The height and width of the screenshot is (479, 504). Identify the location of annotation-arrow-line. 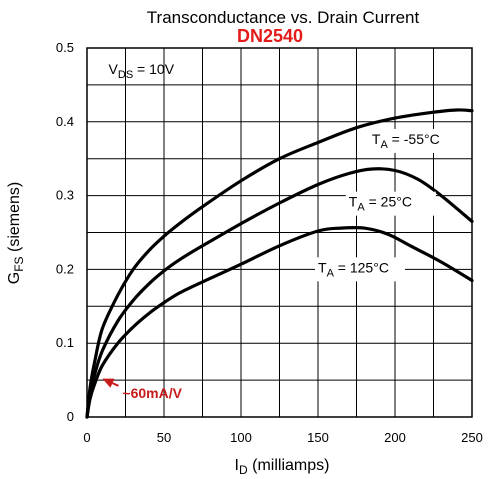
(115, 384).